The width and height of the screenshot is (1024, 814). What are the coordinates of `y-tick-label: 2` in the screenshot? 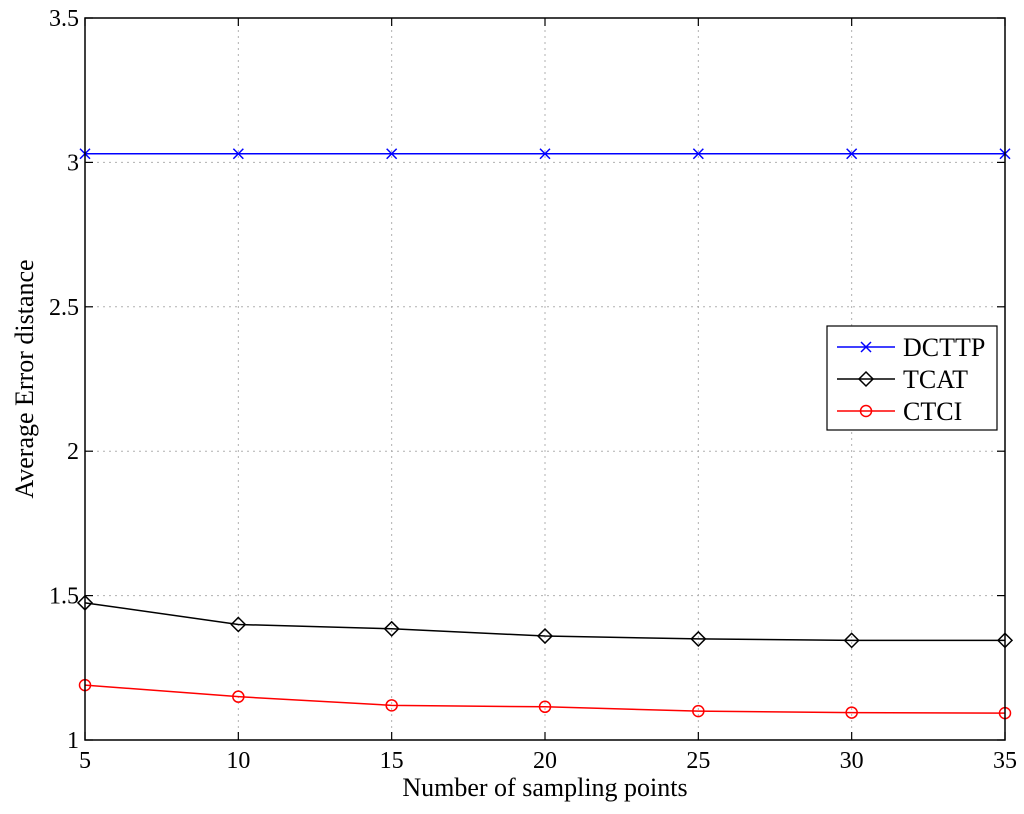 It's located at (73, 452).